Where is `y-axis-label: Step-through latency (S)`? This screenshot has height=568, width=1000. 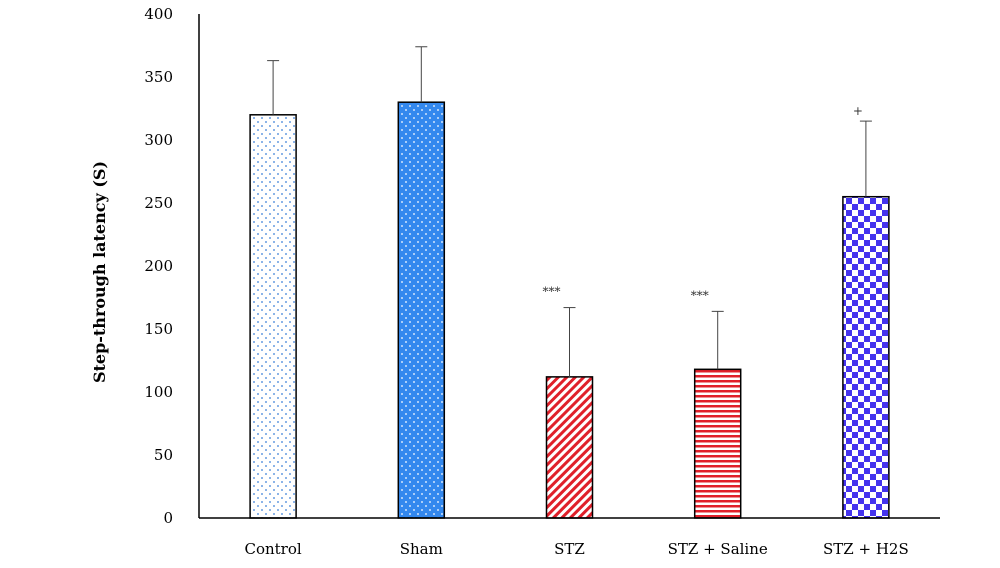
y-axis-label: Step-through latency (S) is located at coordinates (99, 272).